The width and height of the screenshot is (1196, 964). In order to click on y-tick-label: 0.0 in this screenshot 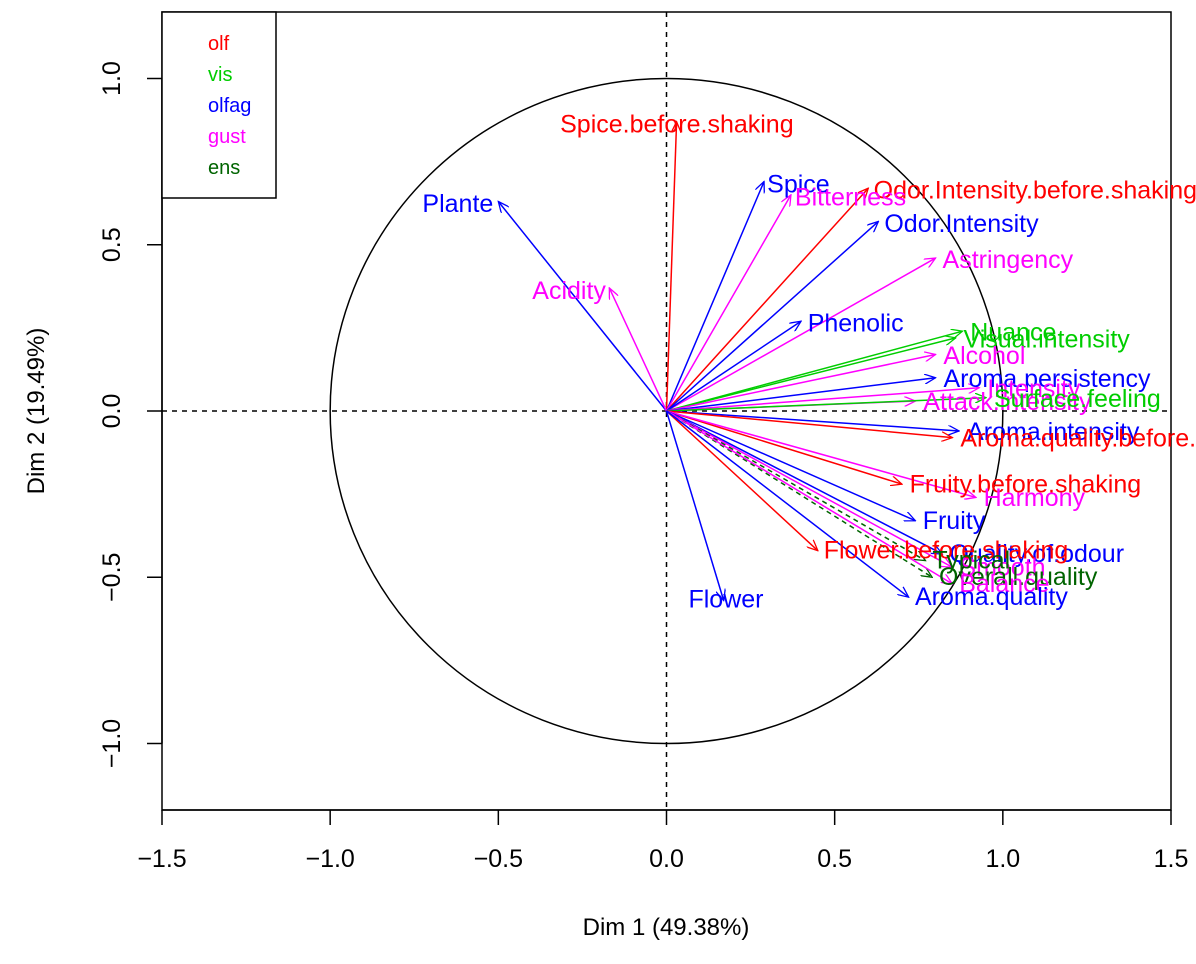, I will do `click(112, 411)`.